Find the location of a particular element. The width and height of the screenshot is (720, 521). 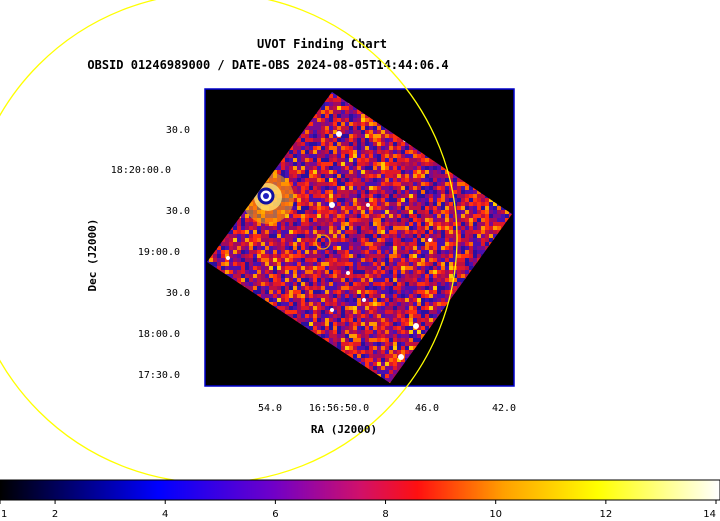

y-tick-label: 18:00.0 is located at coordinates (159, 334).